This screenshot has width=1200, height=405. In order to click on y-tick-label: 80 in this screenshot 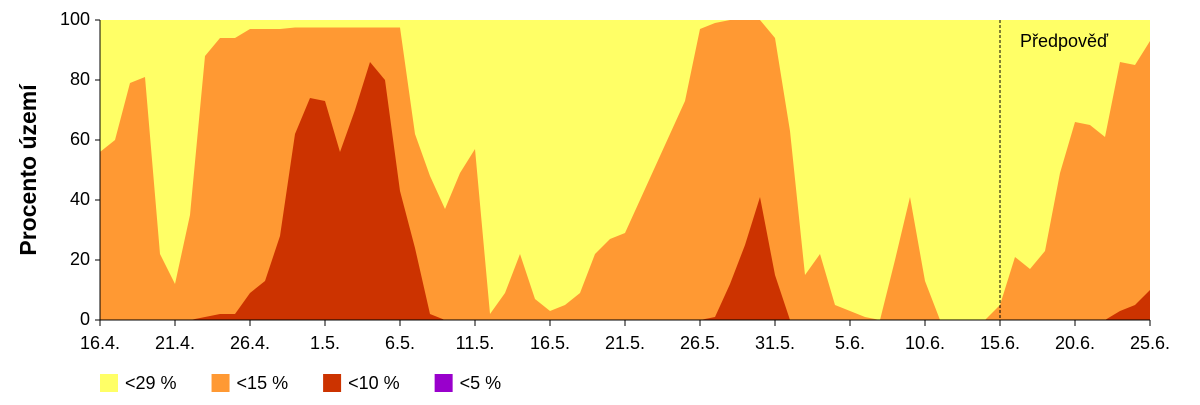, I will do `click(80, 79)`.